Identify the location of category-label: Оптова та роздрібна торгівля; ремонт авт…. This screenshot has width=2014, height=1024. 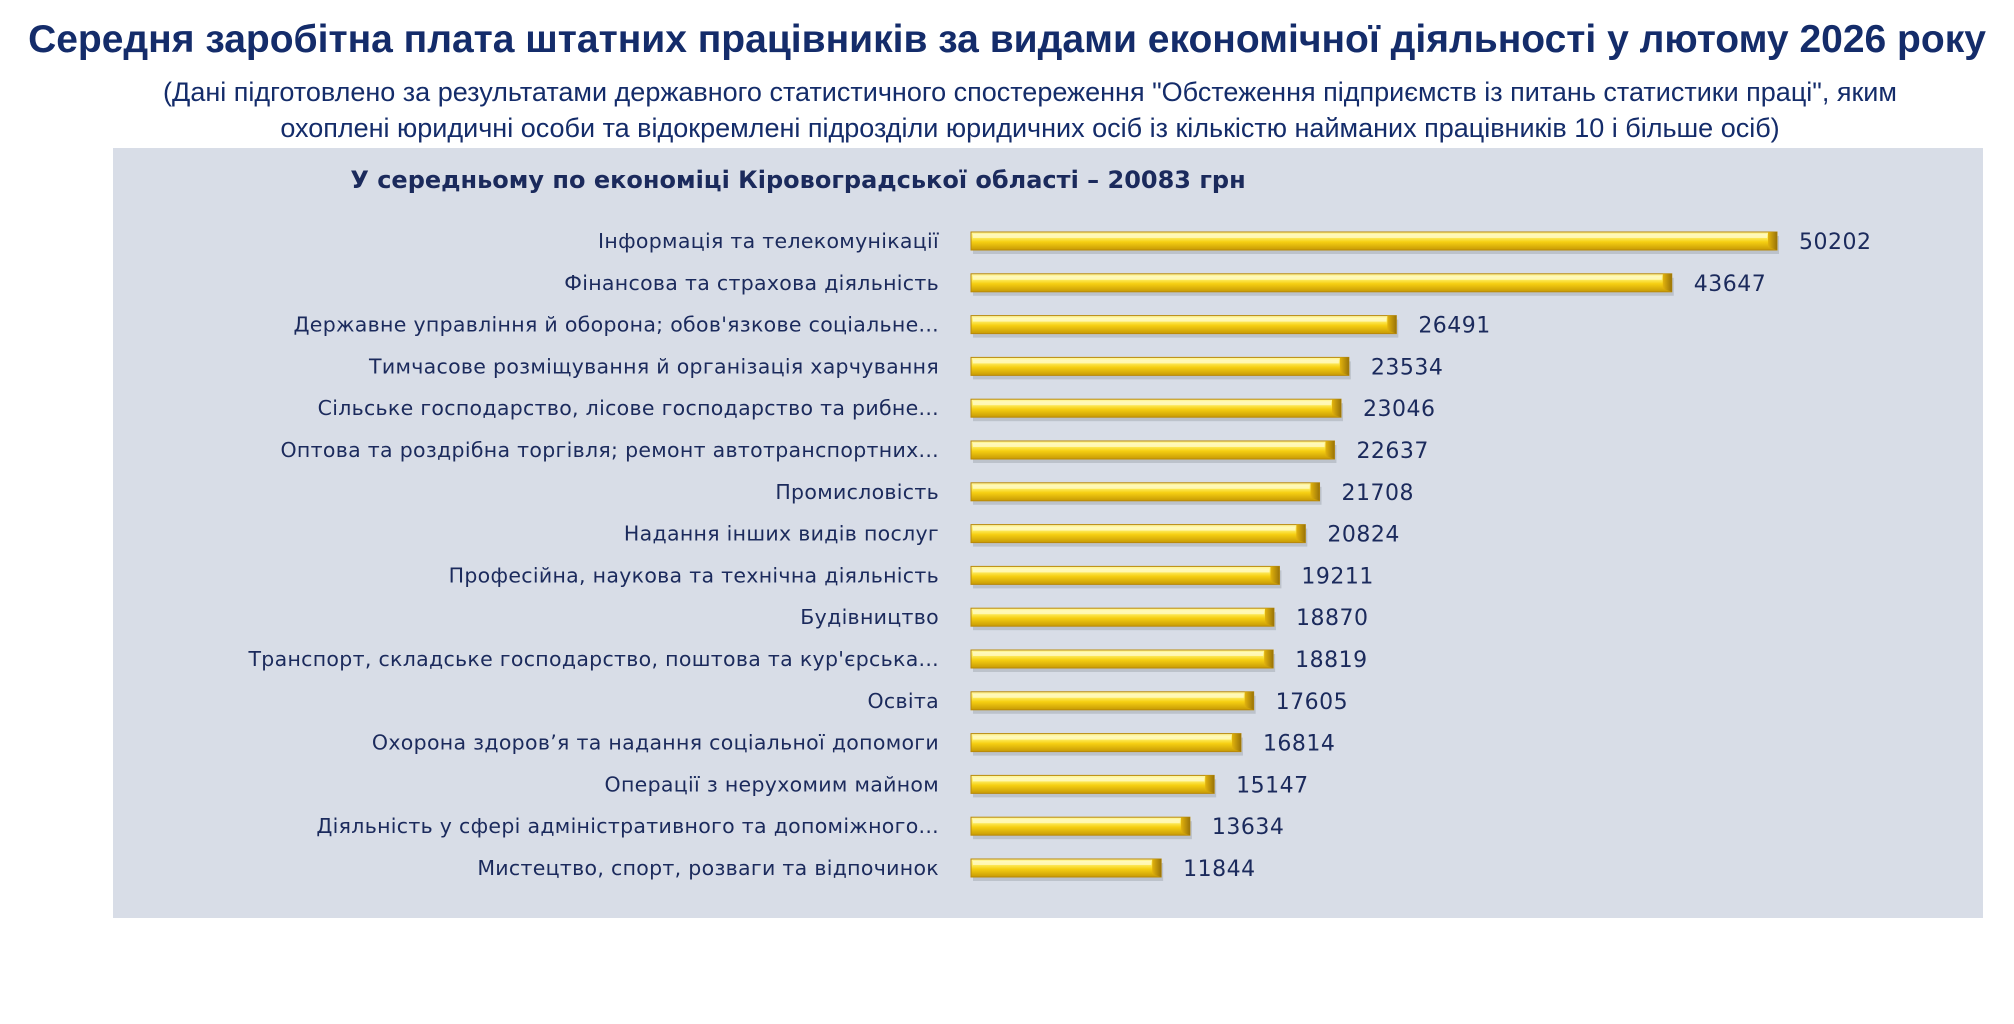
(610, 450).